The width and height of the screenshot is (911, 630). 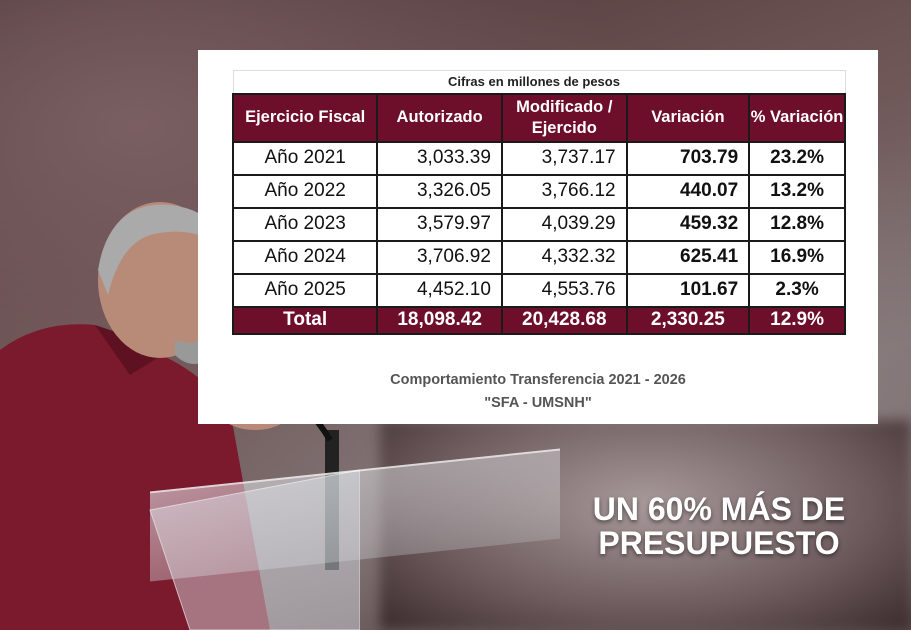 What do you see at coordinates (439, 224) in the screenshot?
I see `table-cell: 3,579.97` at bounding box center [439, 224].